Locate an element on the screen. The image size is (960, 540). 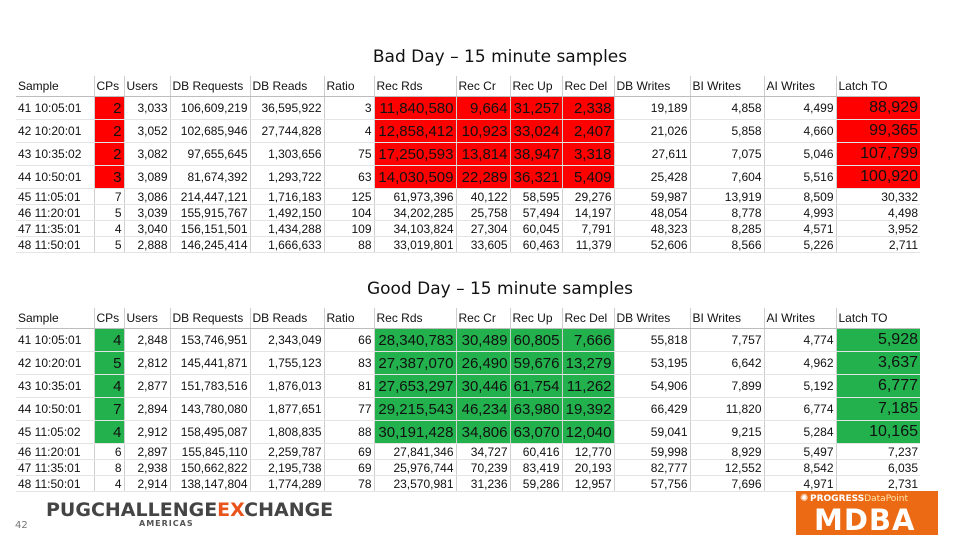
table-cell: 21,026 is located at coordinates (651, 131).